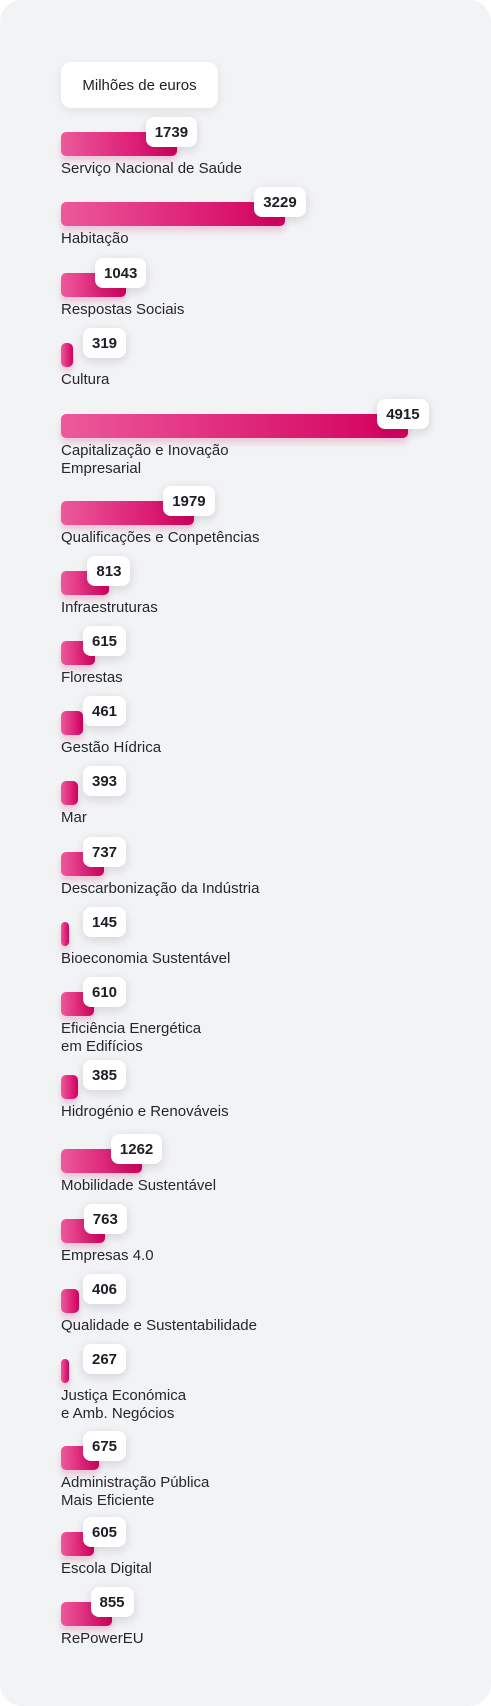  What do you see at coordinates (160, 888) in the screenshot?
I see `category-label: Descarbonização da Indústria` at bounding box center [160, 888].